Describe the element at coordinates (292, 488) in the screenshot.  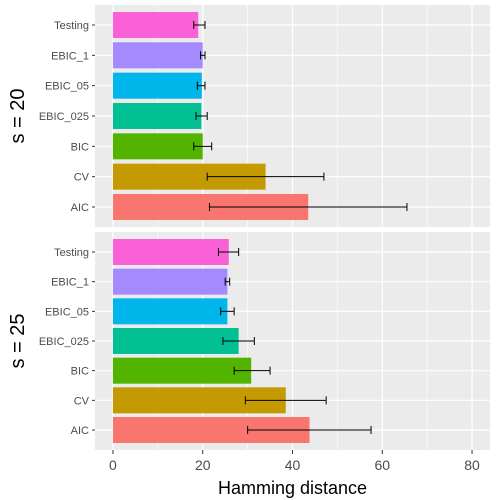
I see `x-axis-title: Hamming distance` at that location.